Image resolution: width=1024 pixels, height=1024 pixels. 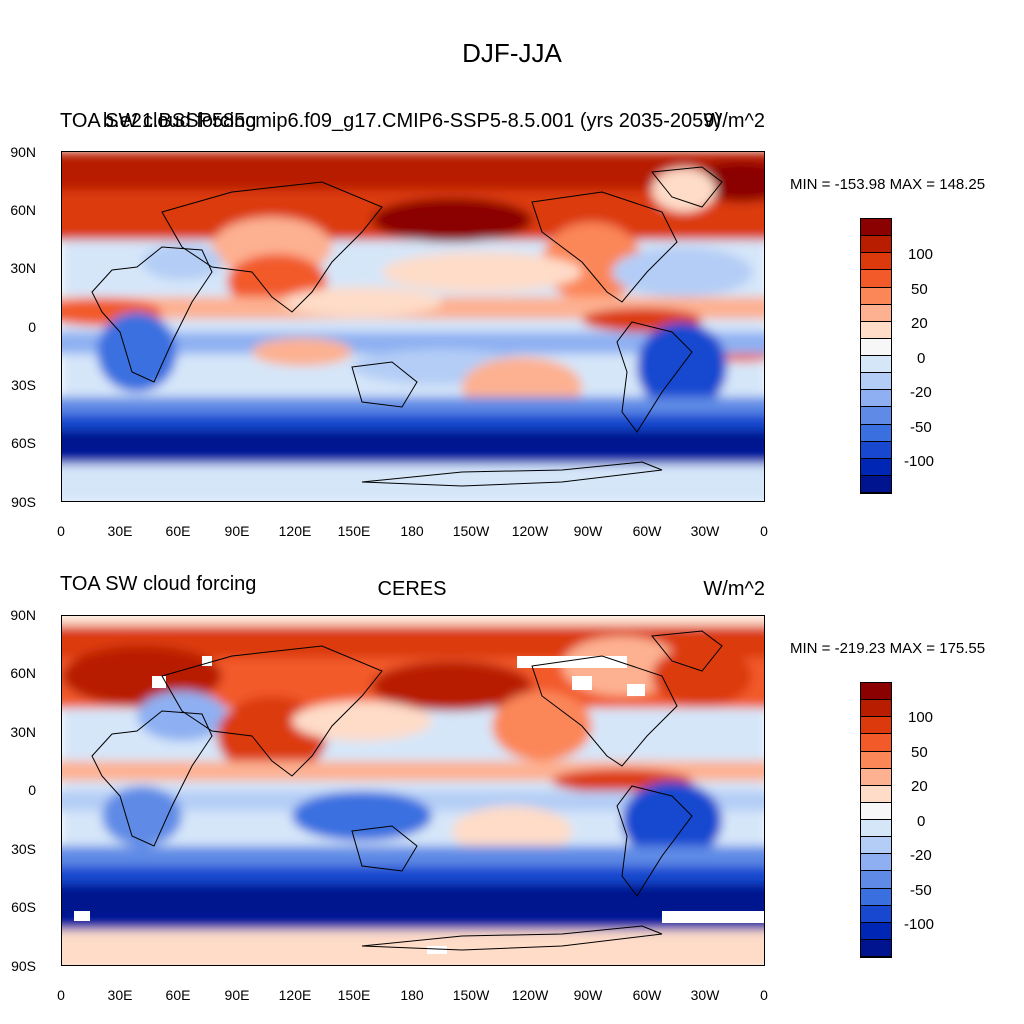 I want to click on panel-2-lat-label: 30N, so click(x=23, y=732).